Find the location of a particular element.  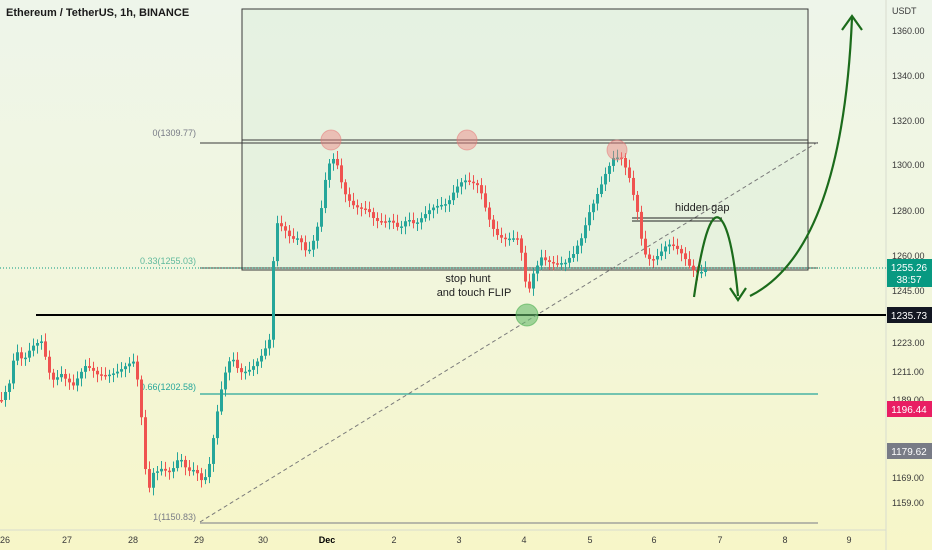

price-tag-red-value: 1196.44 is located at coordinates (909, 410).